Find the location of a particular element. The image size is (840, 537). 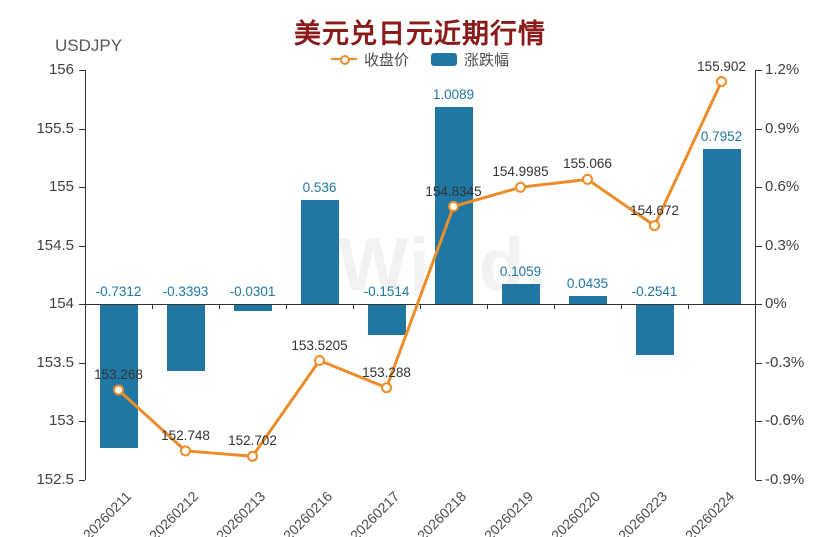

close-value-label: 155.902 is located at coordinates (721, 66).